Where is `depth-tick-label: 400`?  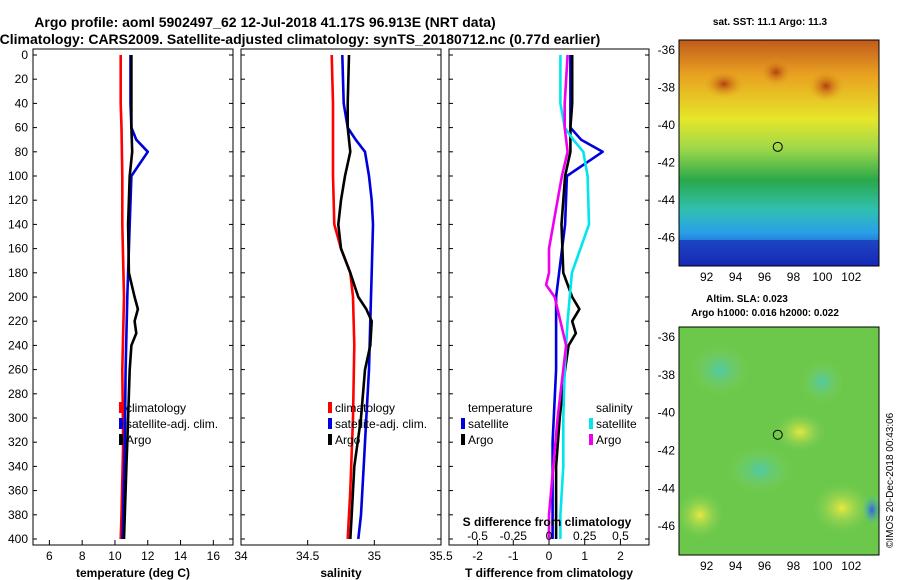
depth-tick-label: 400 is located at coordinates (18, 539).